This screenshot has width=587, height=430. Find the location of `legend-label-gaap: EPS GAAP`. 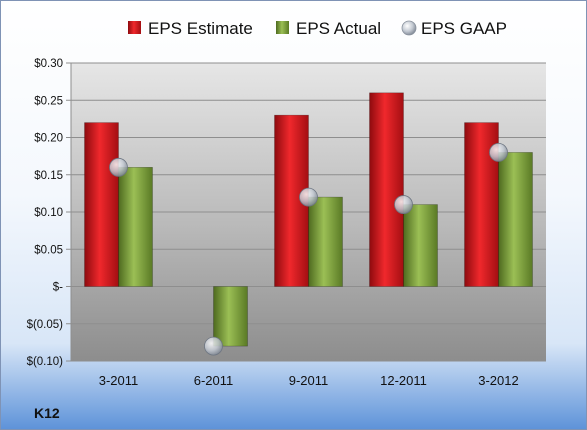

legend-label-gaap: EPS GAAP is located at coordinates (464, 28).